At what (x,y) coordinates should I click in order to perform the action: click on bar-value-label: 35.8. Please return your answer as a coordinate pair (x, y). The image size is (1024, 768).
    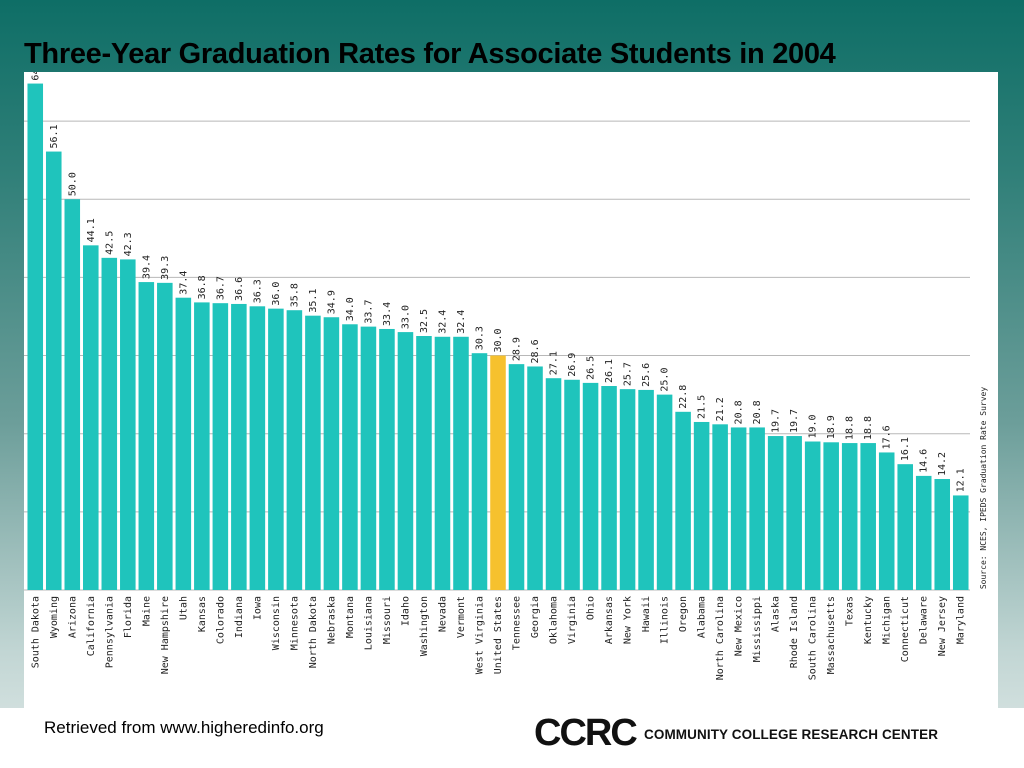
    Looking at the image, I should click on (294, 295).